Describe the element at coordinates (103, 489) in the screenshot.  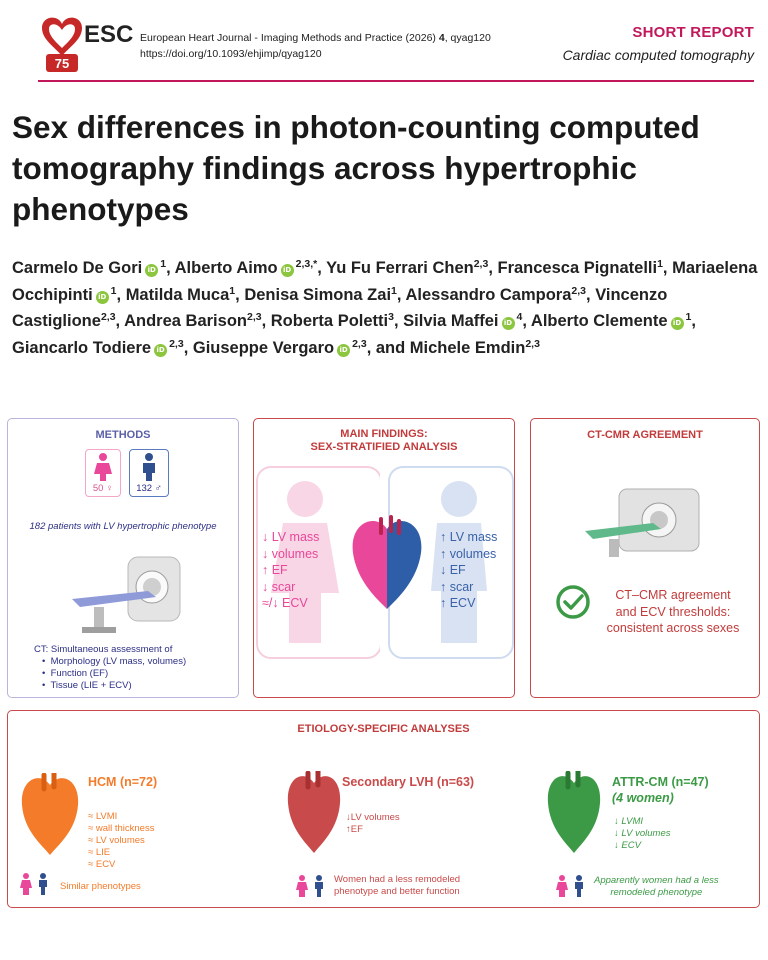
I see `female-count: 50 ♀` at that location.